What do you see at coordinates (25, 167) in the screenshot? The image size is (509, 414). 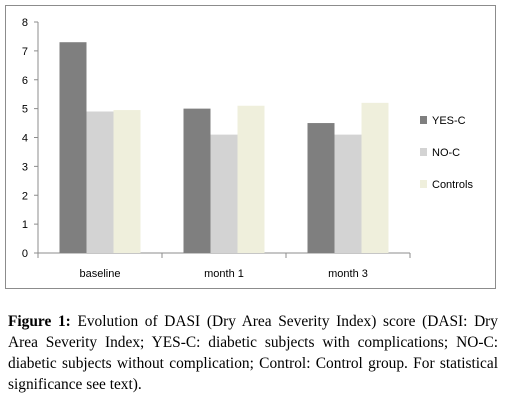 I see `y-tick-label: 3` at bounding box center [25, 167].